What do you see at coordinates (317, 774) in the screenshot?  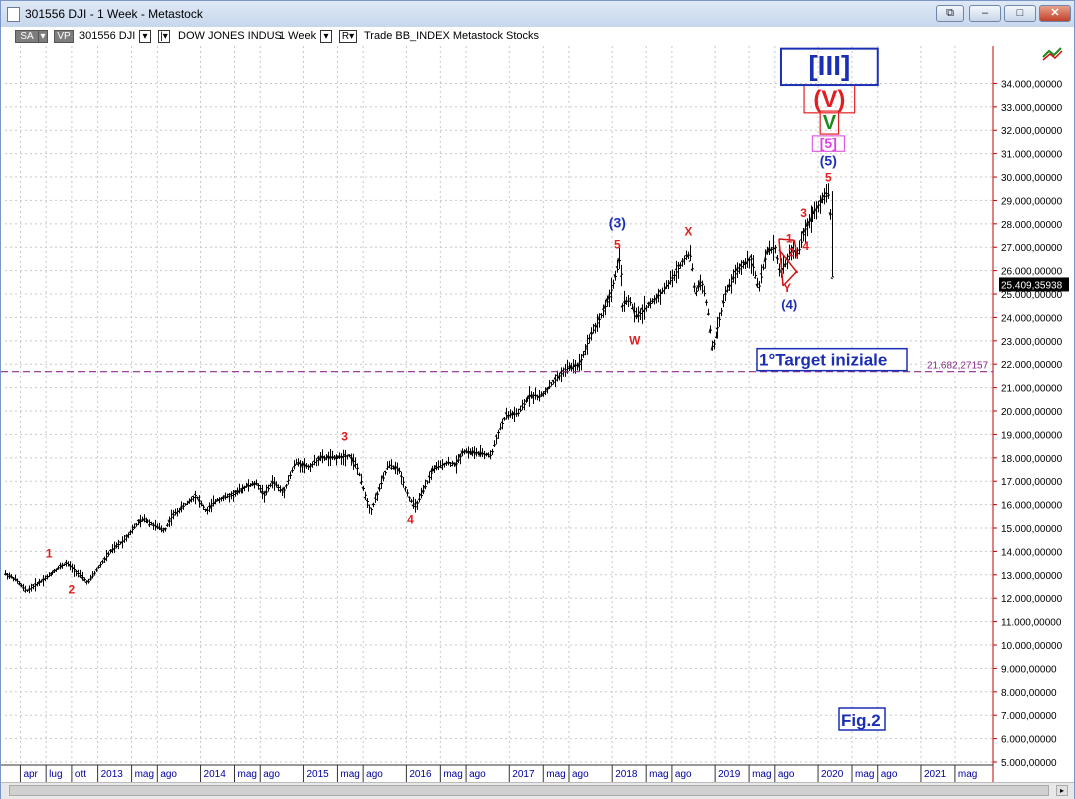 I see `x-tick-label: 2015` at bounding box center [317, 774].